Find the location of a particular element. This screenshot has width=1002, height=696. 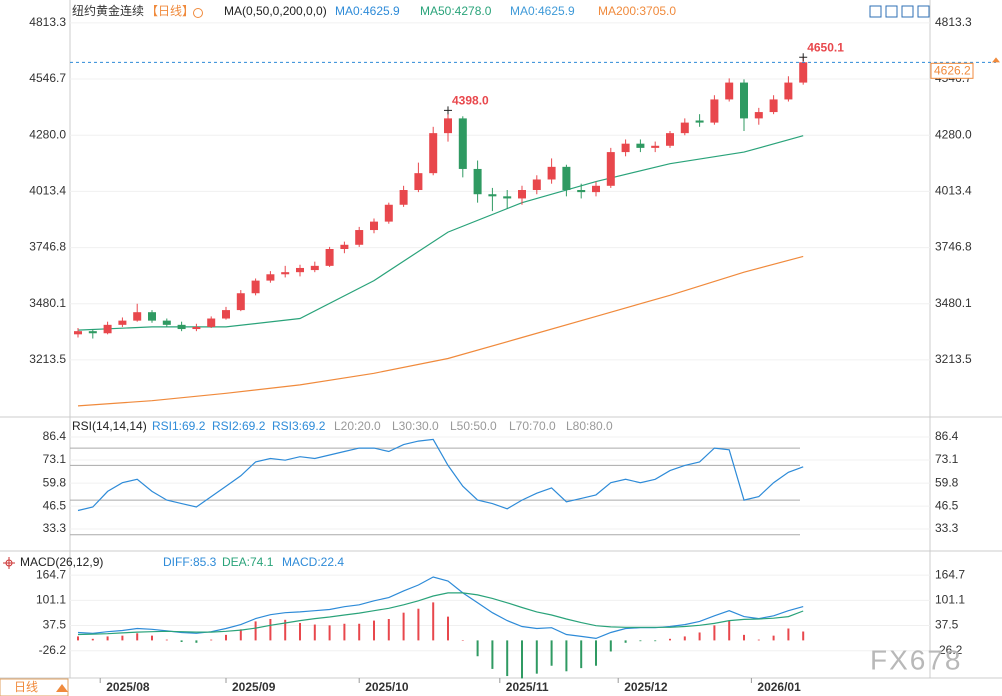

x-tick-label: 2025/11 is located at coordinates (527, 687).